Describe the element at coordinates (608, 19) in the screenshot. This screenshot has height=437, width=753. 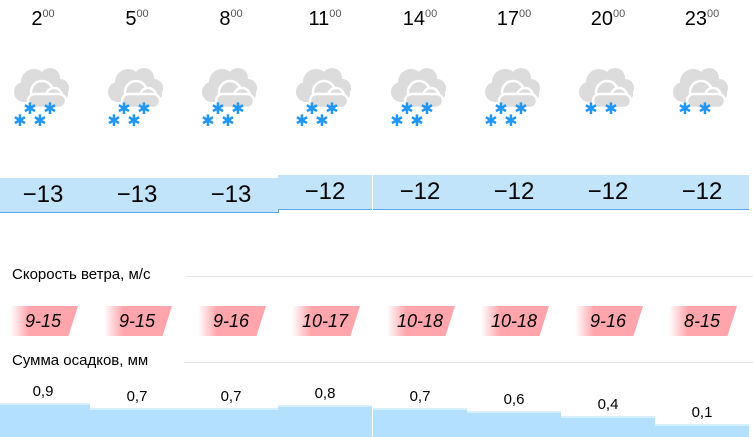
I see `hour-label: 2000` at that location.